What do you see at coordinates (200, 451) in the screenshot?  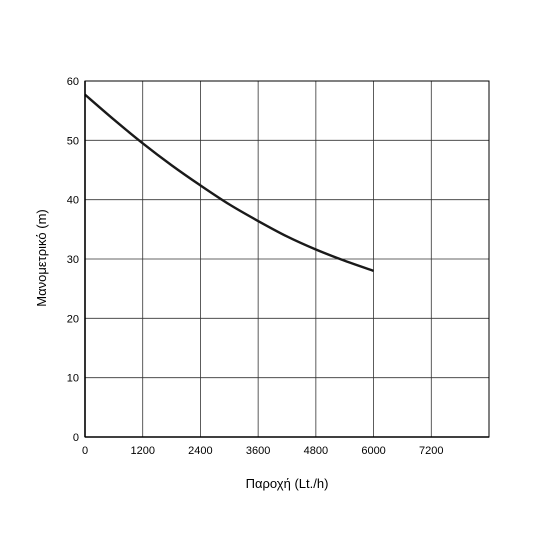 I see `x-tick-label: 2400` at bounding box center [200, 451].